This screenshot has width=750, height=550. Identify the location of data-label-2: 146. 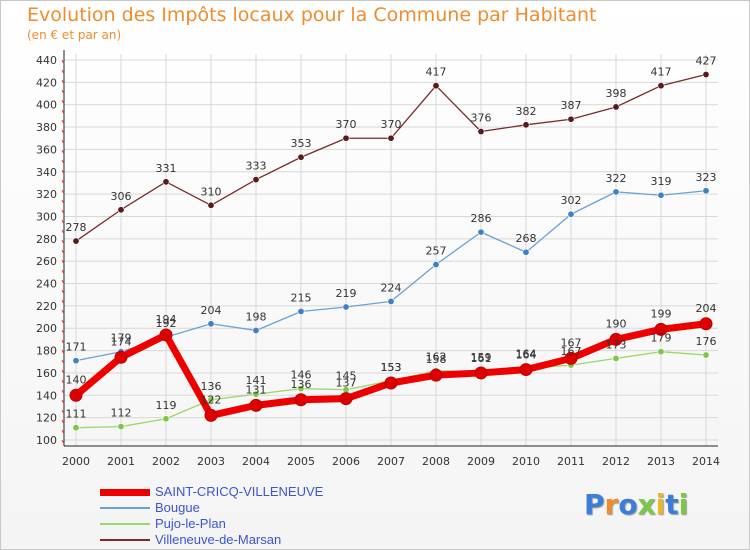
(301, 375).